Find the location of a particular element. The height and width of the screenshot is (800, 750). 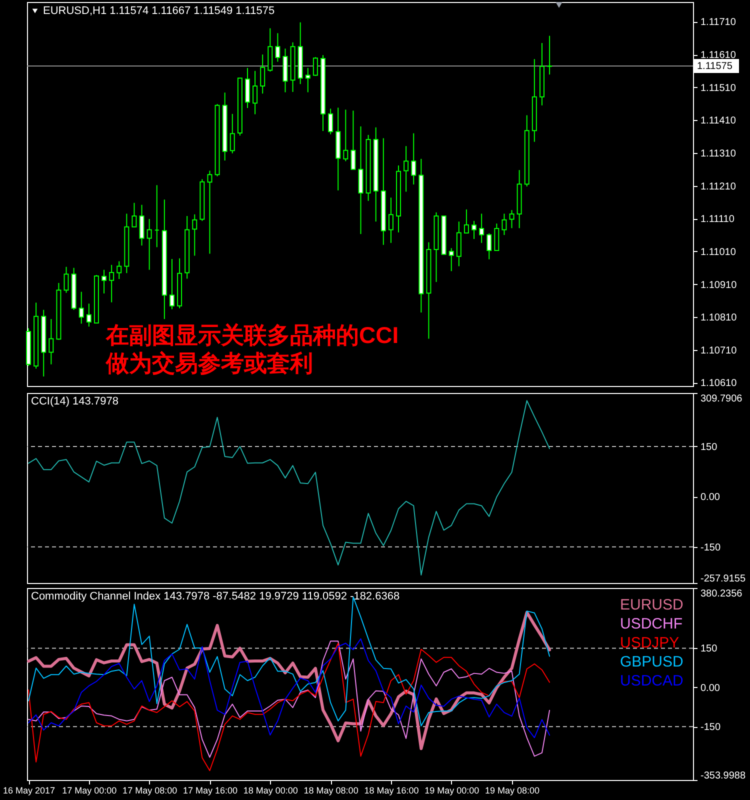

x-tick-label: 16 May 2017 is located at coordinates (29, 791).